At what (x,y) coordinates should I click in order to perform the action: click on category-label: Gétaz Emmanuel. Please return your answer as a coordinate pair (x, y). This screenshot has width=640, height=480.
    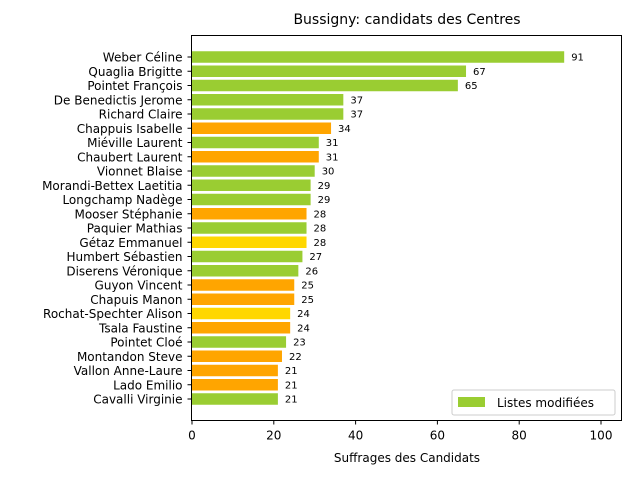
    Looking at the image, I should click on (130, 243).